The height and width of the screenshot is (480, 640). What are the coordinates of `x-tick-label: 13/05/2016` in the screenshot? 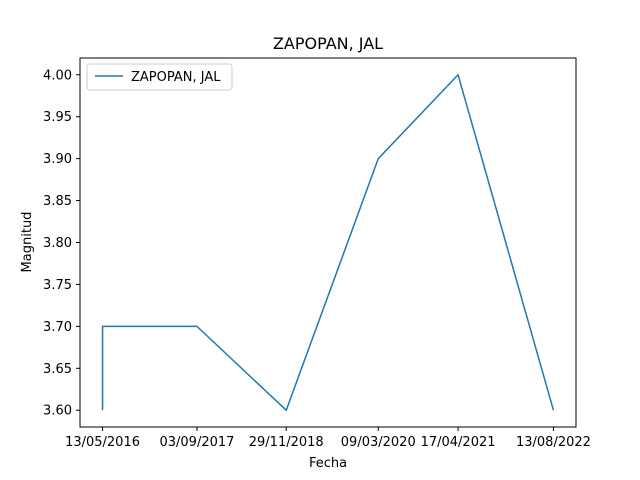 It's located at (102, 442).